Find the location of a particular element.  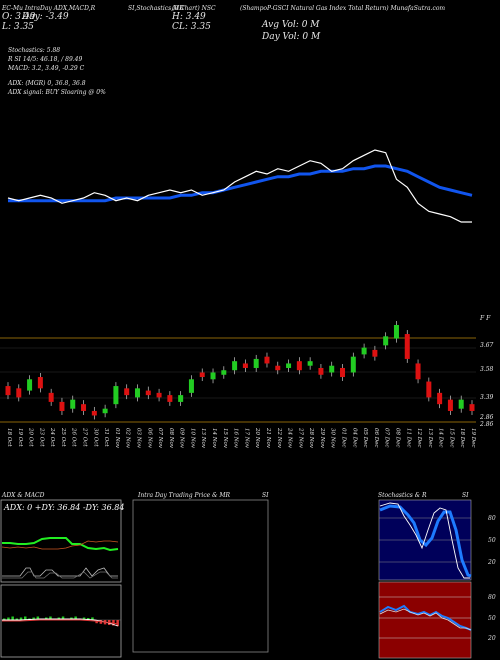

date-label: 28 Nov is located at coordinates (311, 438).